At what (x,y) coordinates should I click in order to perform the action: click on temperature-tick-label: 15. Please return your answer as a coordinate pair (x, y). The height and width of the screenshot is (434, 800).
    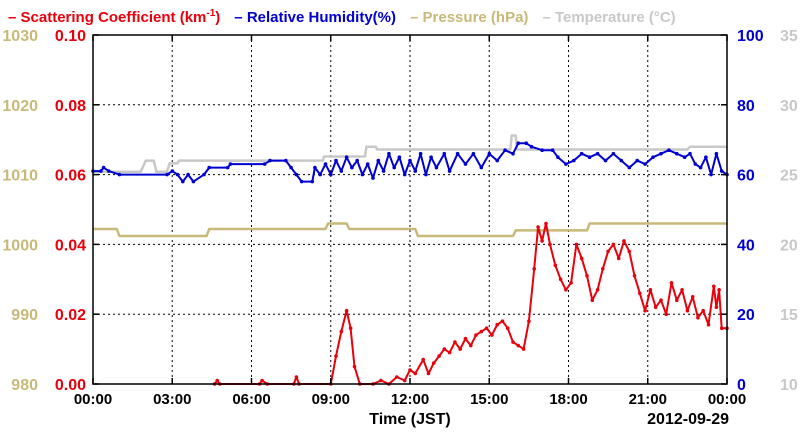
    Looking at the image, I should click on (789, 315).